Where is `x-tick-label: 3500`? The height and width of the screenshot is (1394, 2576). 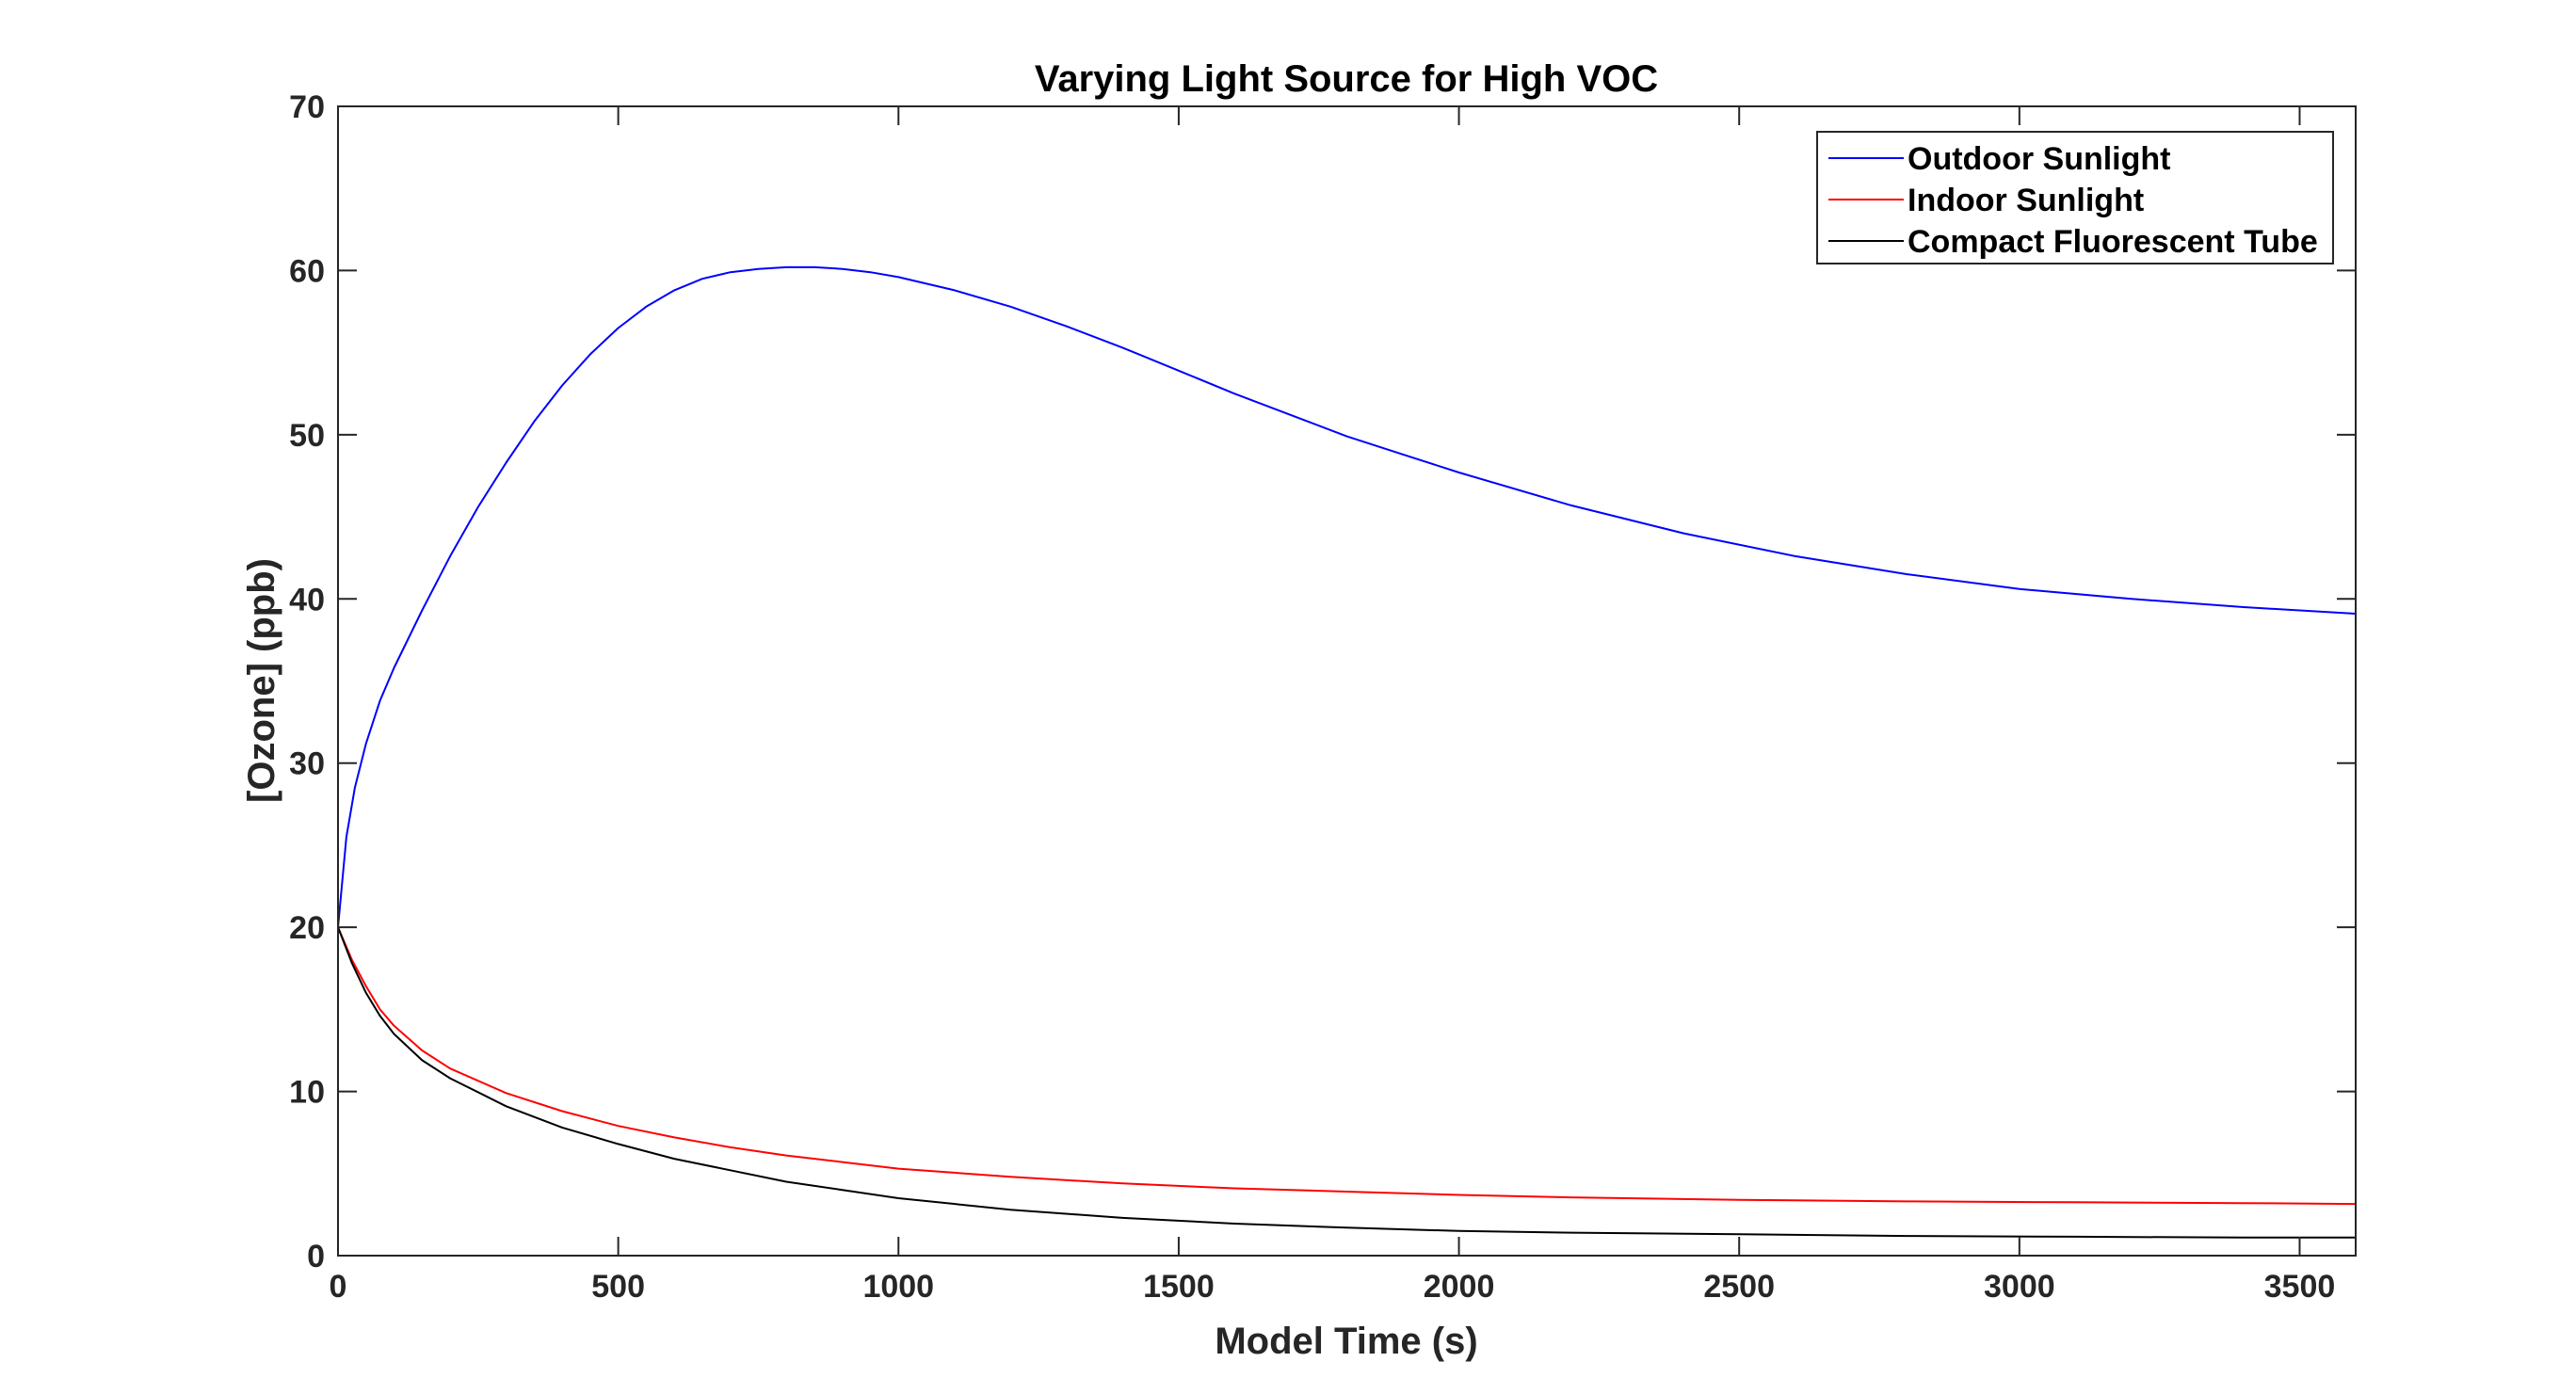 x-tick-label: 3500 is located at coordinates (2300, 1287).